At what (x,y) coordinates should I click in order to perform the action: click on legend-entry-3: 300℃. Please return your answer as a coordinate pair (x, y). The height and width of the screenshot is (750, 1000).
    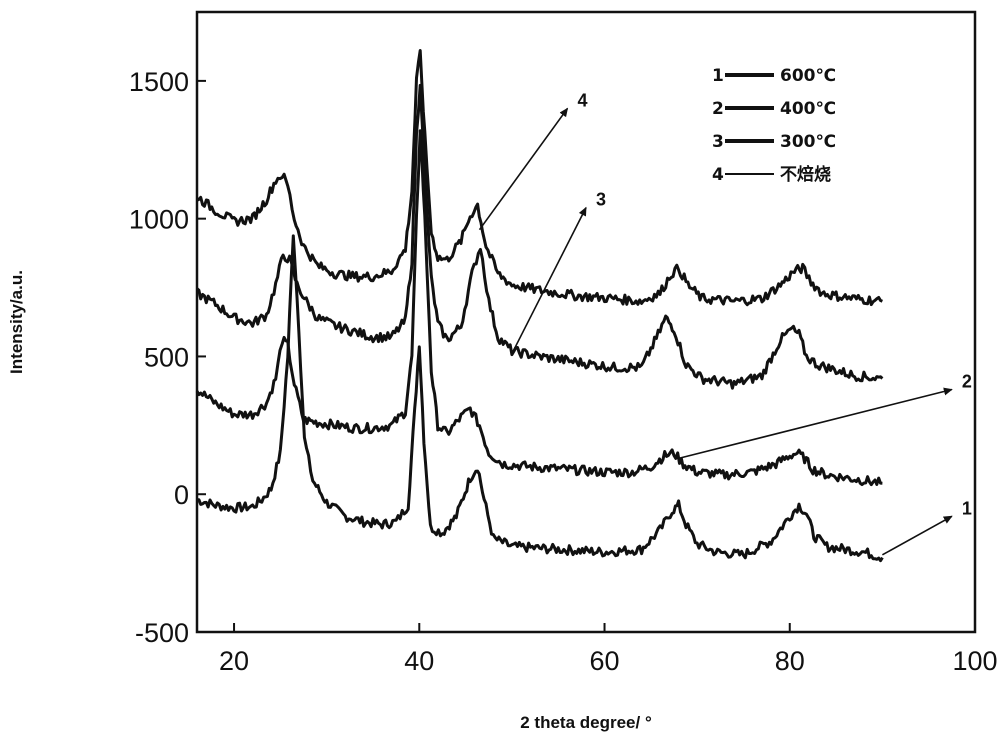
    Looking at the image, I should click on (808, 142).